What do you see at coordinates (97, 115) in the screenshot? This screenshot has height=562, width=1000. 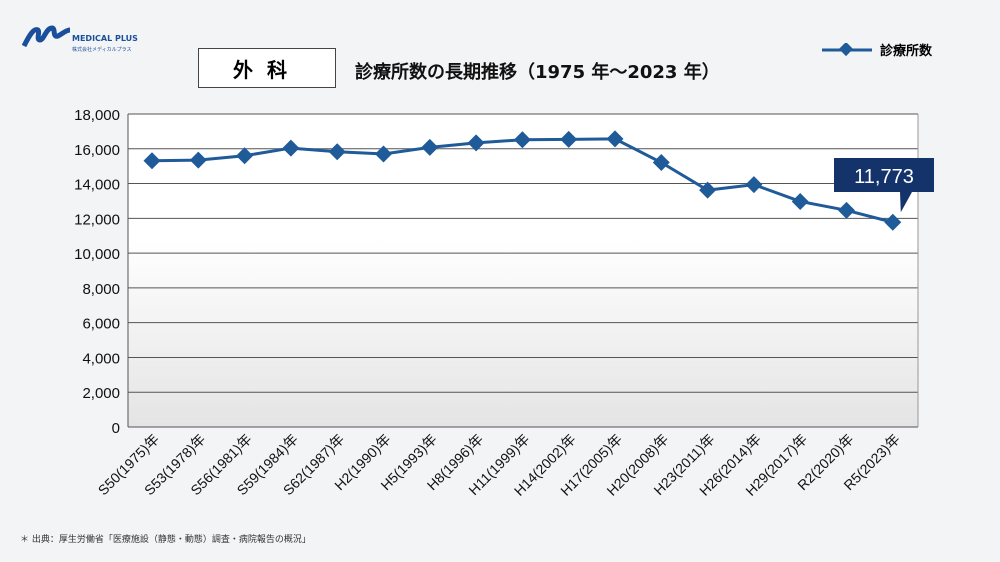 I see `y-tick-label: 18,000` at bounding box center [97, 115].